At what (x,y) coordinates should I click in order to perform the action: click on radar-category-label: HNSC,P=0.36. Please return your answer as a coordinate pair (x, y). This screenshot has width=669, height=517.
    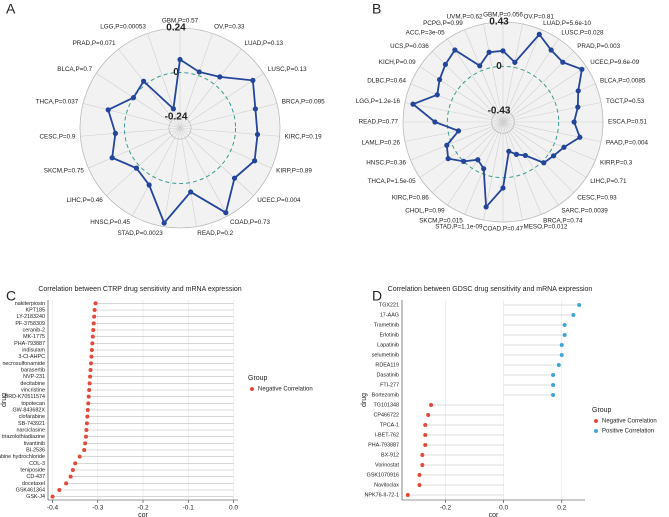
    Looking at the image, I should click on (386, 163).